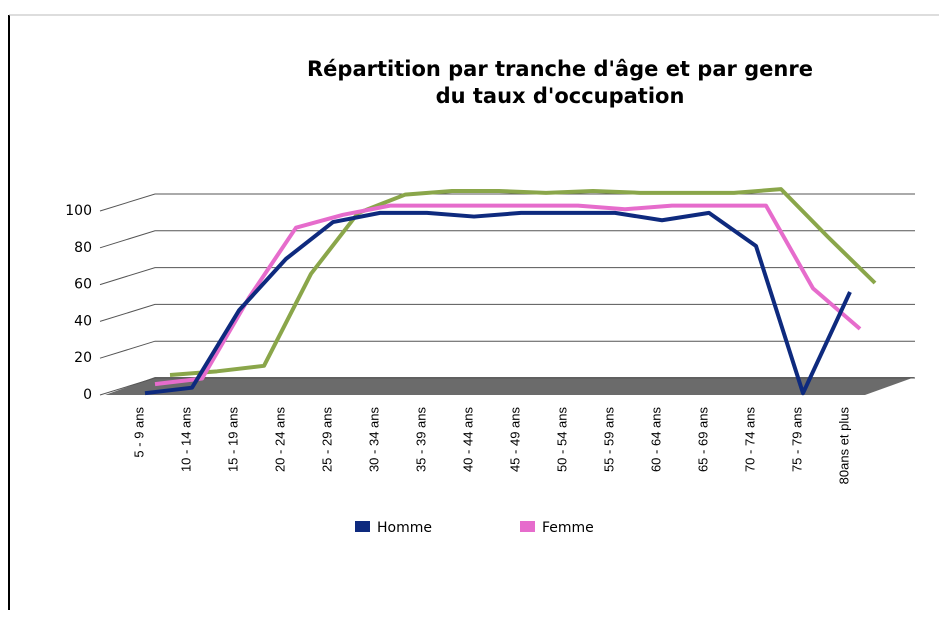  Describe the element at coordinates (138, 432) in the screenshot. I see `x-tick-label: 5 - 9 ans` at that location.